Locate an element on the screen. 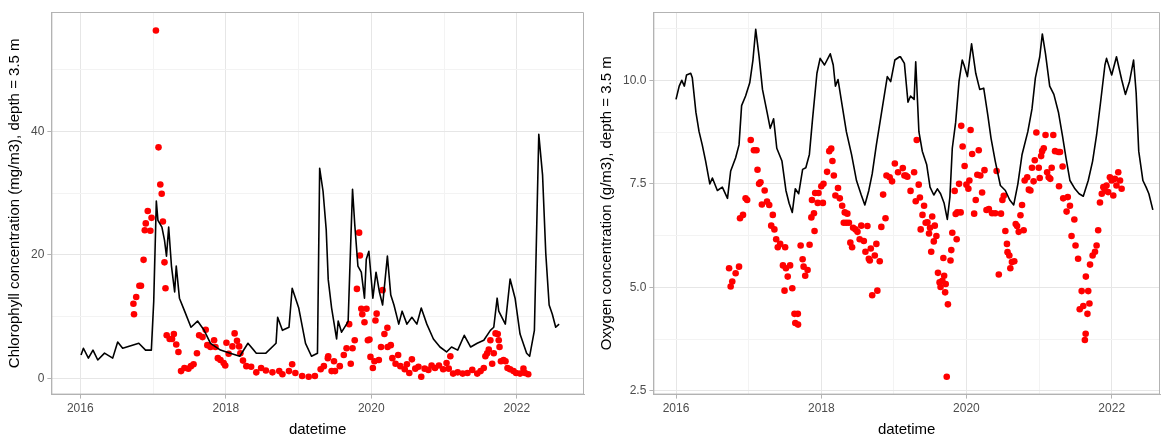 This screenshot has height=441, width=1168. y-tick-label: 10.0 is located at coordinates (635, 79).